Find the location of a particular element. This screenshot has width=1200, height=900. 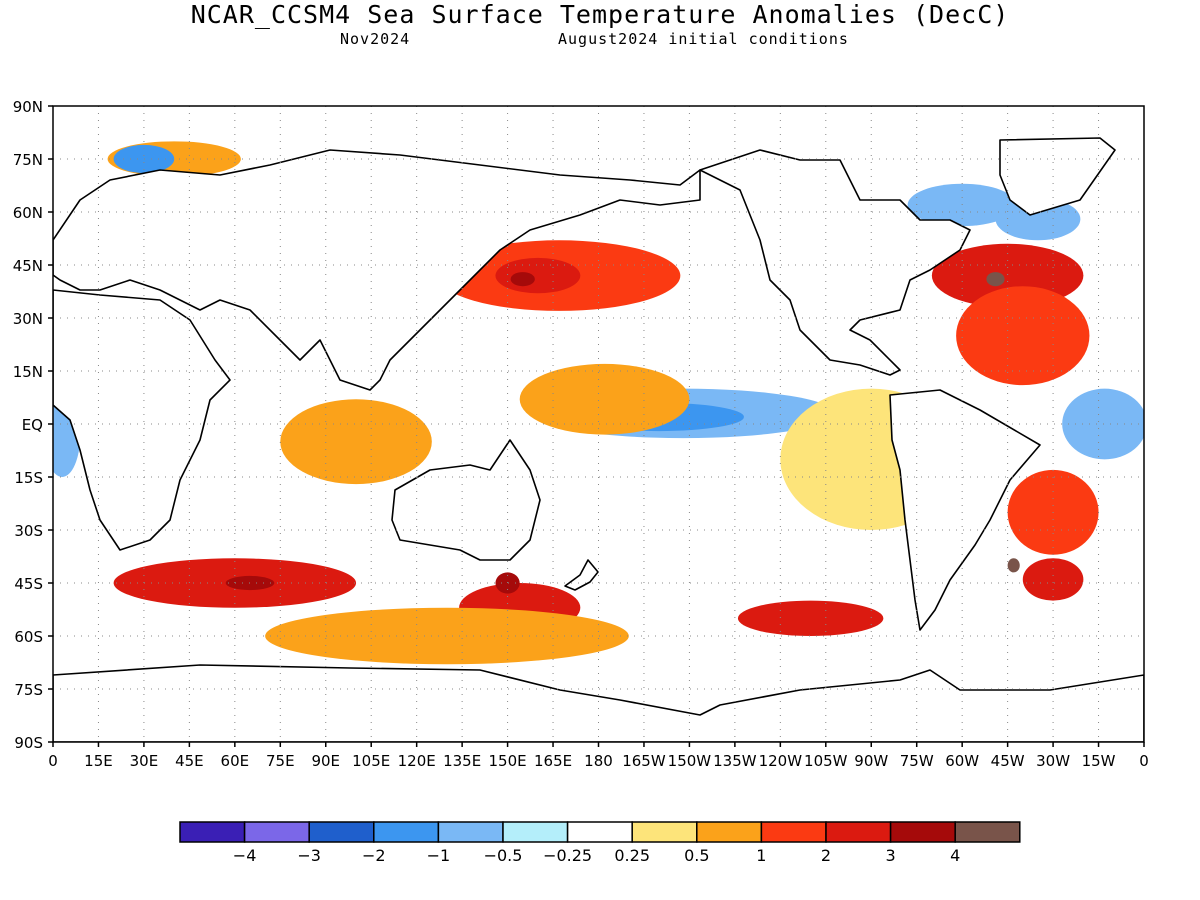

longitude-label: 105E is located at coordinates (371, 761).